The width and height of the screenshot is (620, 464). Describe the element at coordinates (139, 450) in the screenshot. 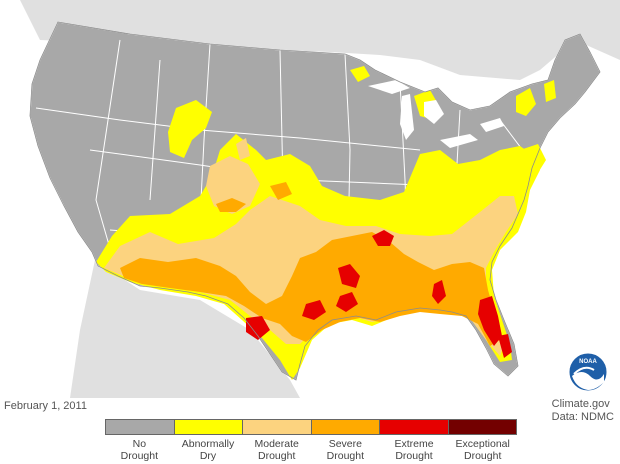

I see `legend-label-no-drought: No Drought` at that location.